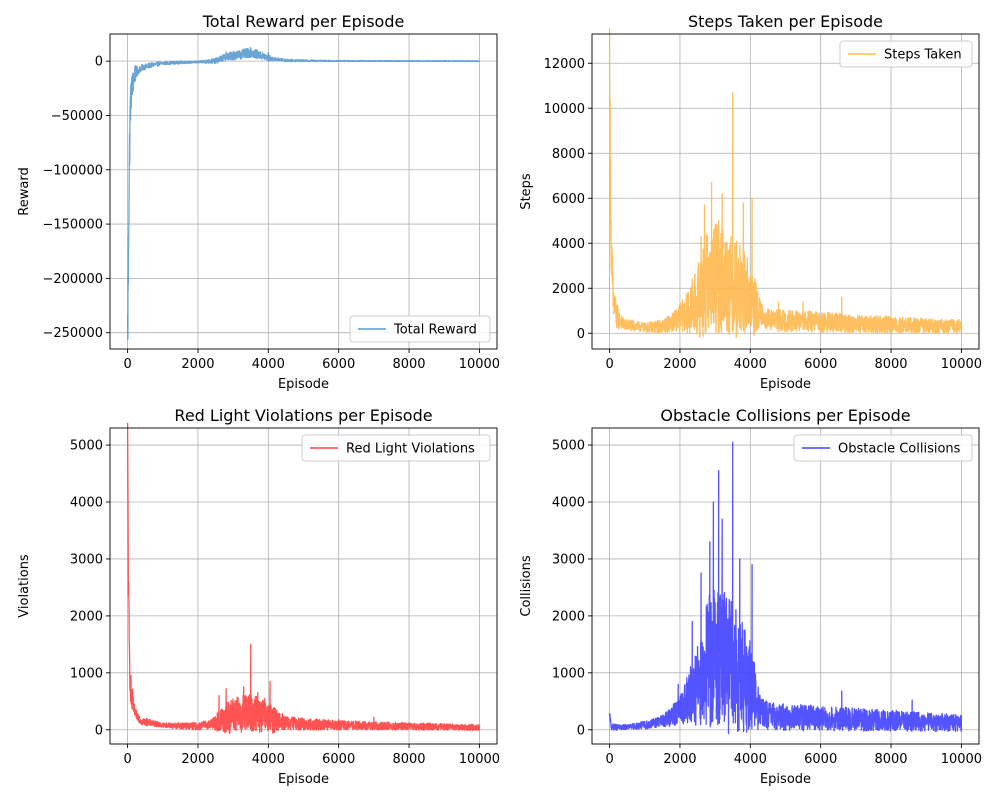 The width and height of the screenshot is (1000, 800). I want to click on y-tick-label: −150000, so click(72, 225).